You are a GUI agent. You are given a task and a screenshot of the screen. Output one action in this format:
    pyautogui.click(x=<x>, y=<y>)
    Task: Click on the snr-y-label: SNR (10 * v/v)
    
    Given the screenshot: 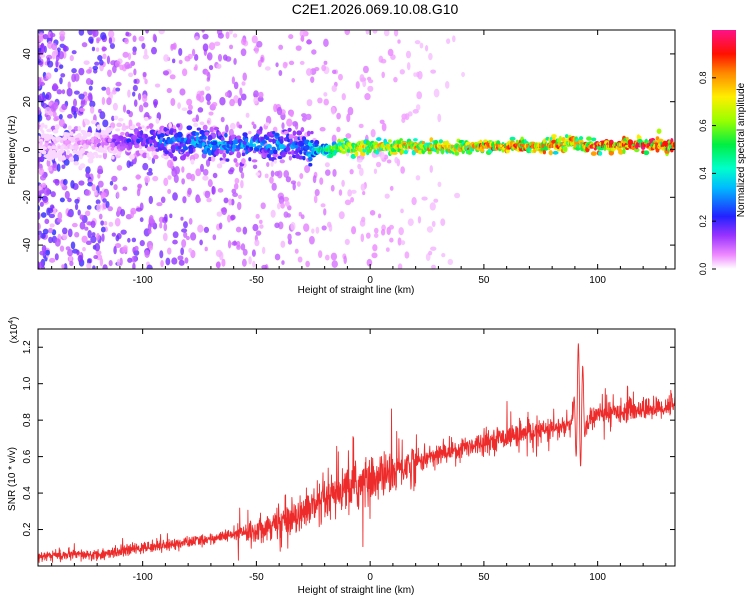 What is the action you would take?
    pyautogui.click(x=12, y=479)
    